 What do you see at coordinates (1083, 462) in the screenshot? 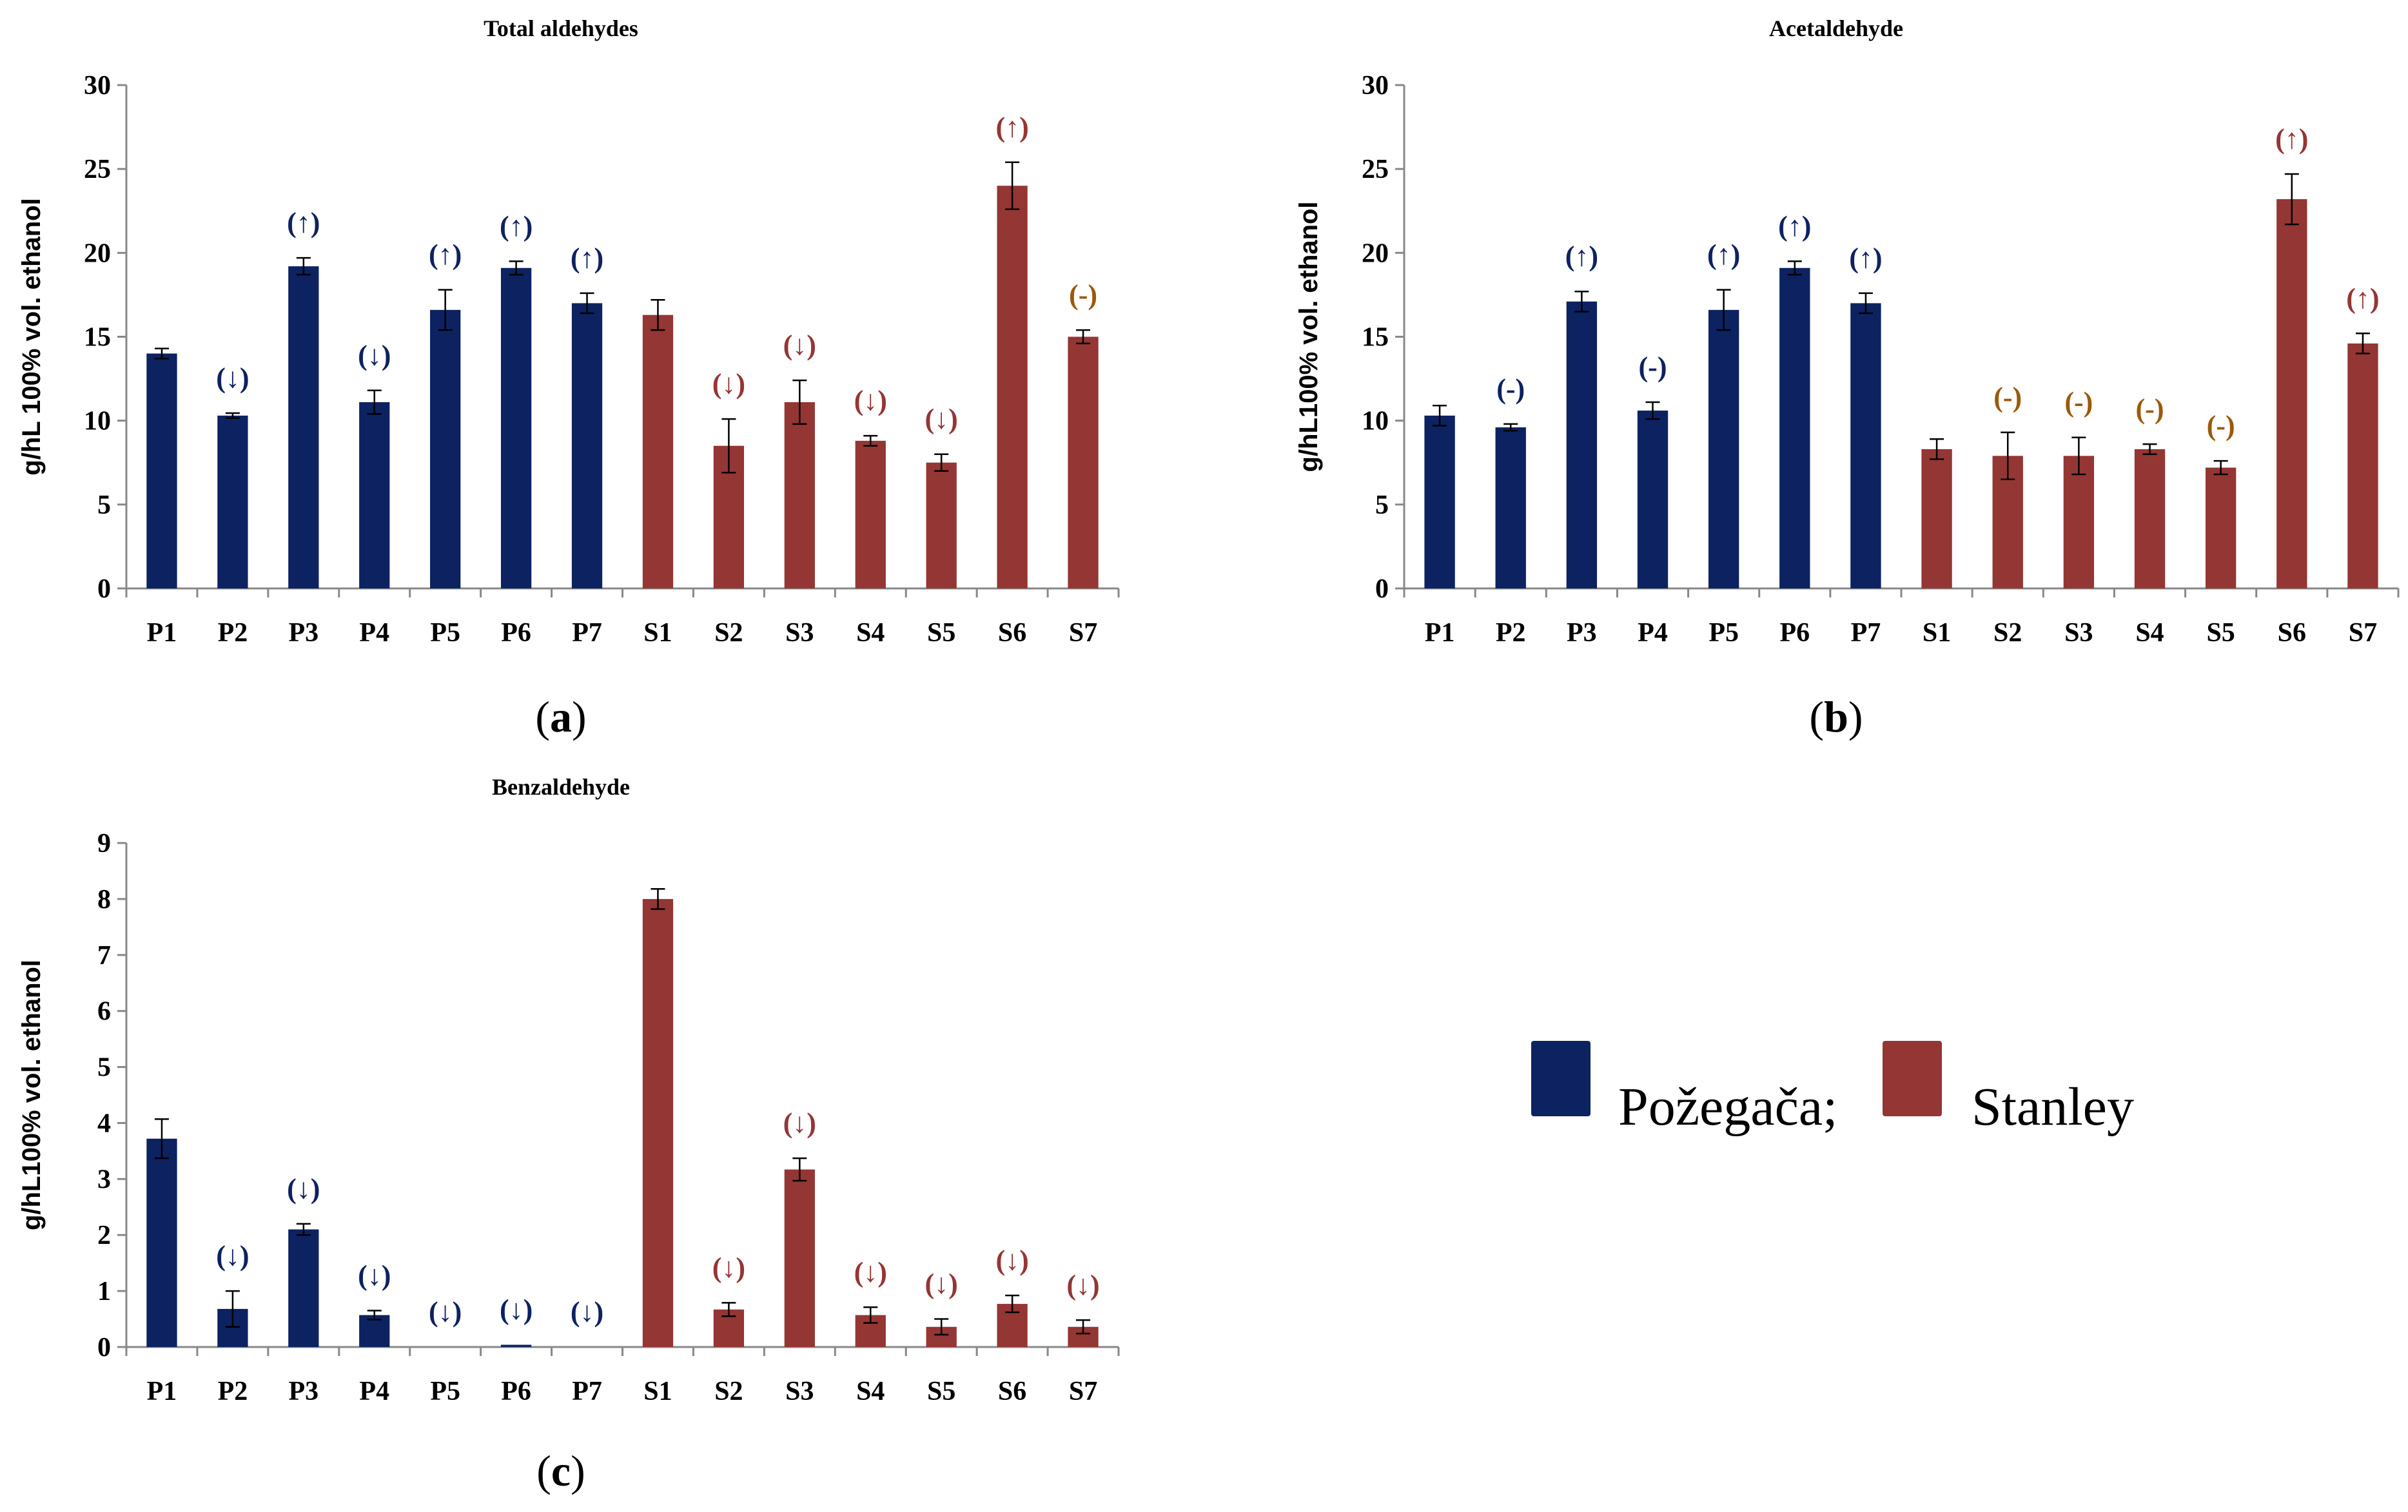
I see `bar-s7` at bounding box center [1083, 462].